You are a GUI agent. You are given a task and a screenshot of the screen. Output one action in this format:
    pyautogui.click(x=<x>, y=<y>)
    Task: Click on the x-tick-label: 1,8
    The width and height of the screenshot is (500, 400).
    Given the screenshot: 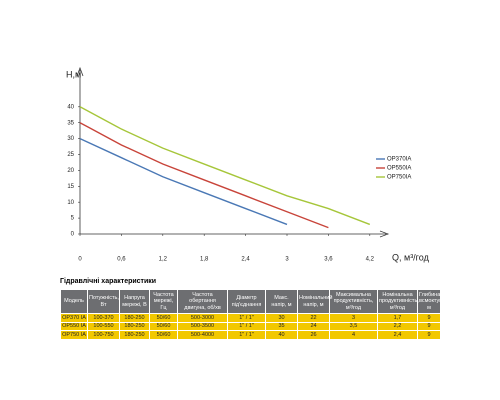 What is the action you would take?
    pyautogui.click(x=204, y=260)
    